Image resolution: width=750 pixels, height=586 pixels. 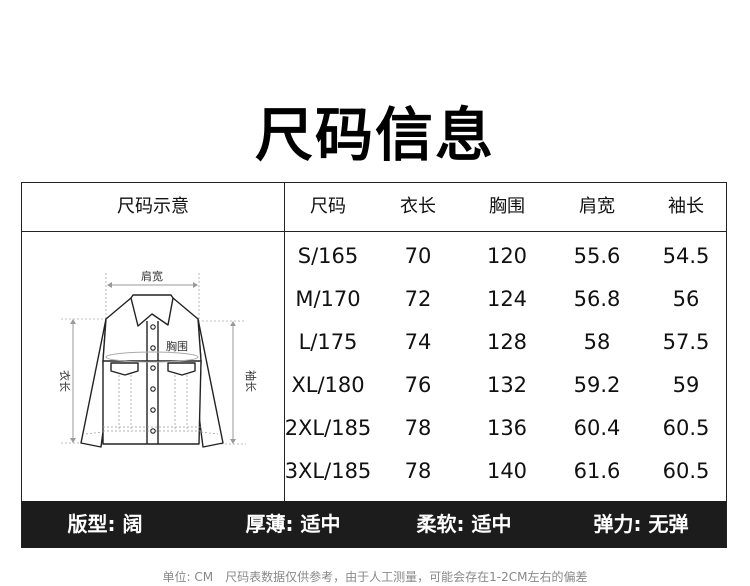 I want to click on shoulder-label: 肩宽, so click(x=152, y=276).